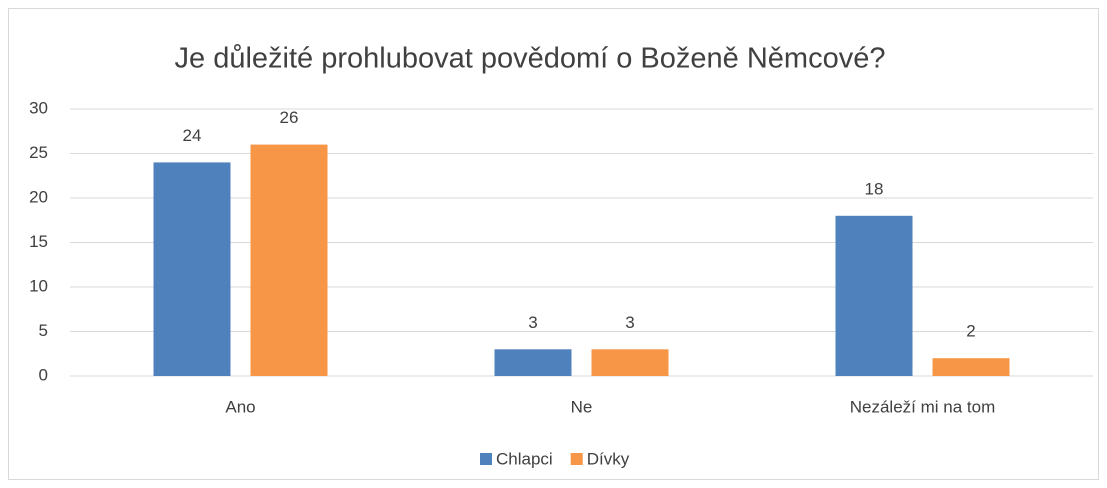 The height and width of the screenshot is (488, 1107). I want to click on y-tick-label: 0, so click(43, 374).